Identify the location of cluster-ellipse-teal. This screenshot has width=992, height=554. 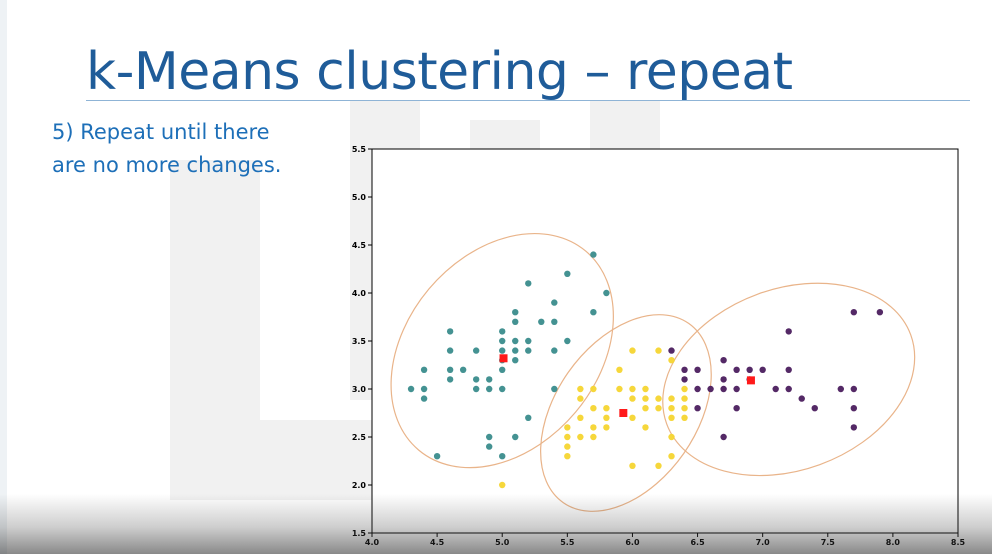
(502, 350).